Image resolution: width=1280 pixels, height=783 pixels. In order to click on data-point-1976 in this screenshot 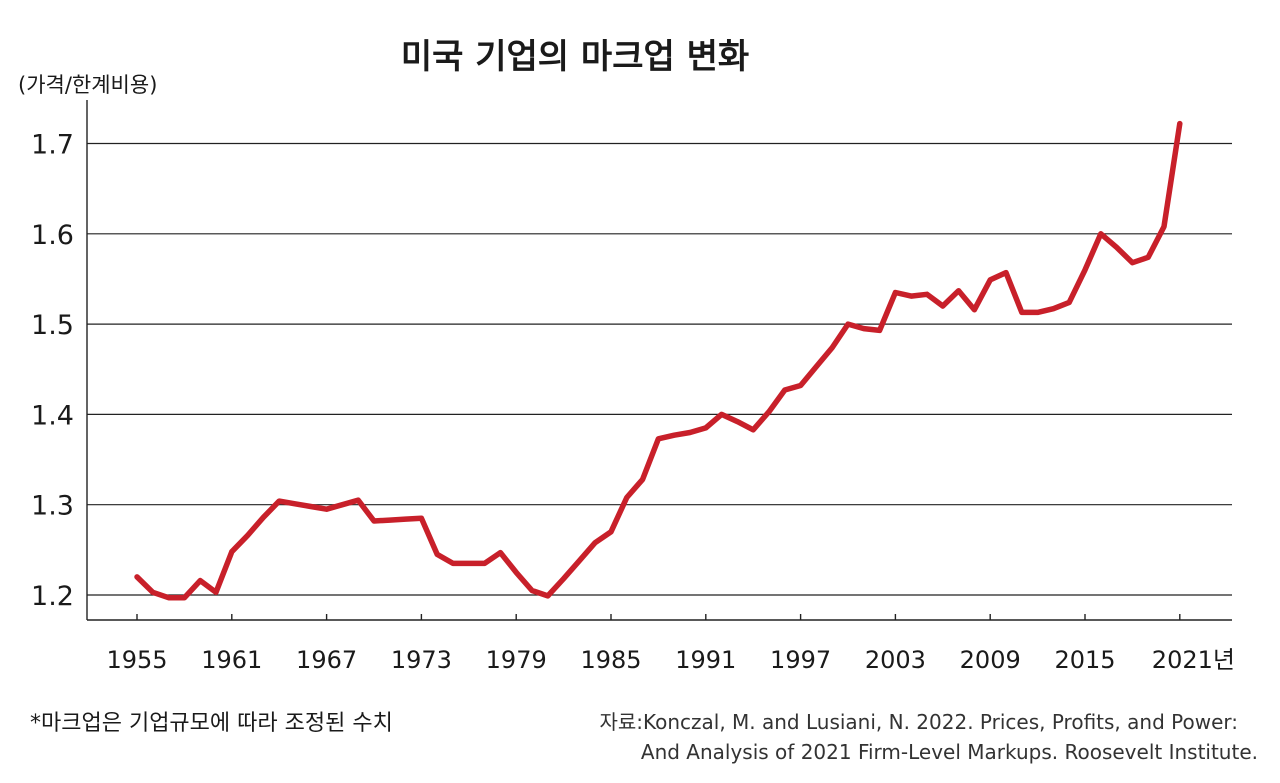, I will do `click(468, 563)`.